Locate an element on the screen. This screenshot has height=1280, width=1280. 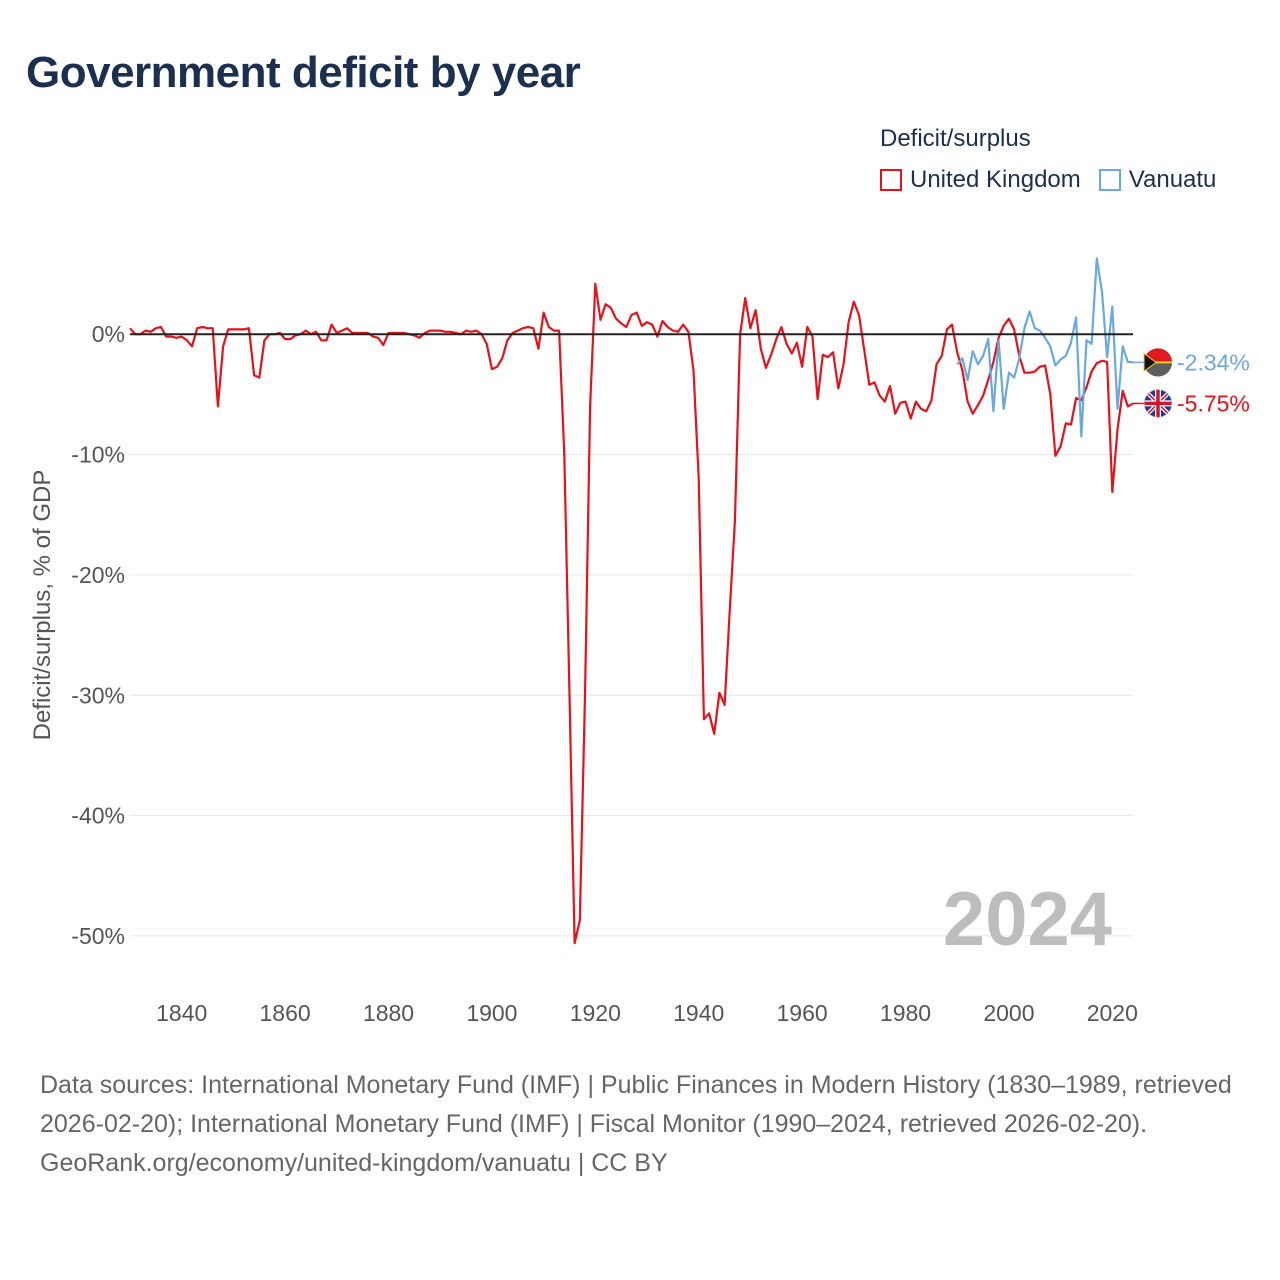
y-tick-label: -40% is located at coordinates (98, 816).